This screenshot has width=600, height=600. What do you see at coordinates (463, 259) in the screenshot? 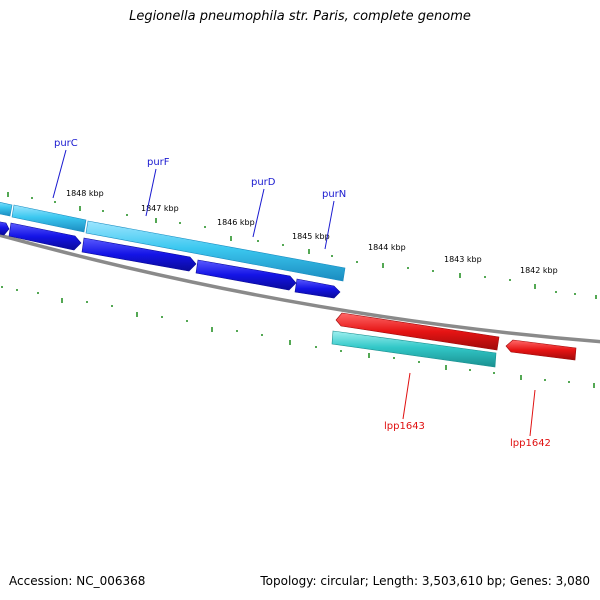
I see `kbp-label: 1843 kbp` at bounding box center [463, 259].